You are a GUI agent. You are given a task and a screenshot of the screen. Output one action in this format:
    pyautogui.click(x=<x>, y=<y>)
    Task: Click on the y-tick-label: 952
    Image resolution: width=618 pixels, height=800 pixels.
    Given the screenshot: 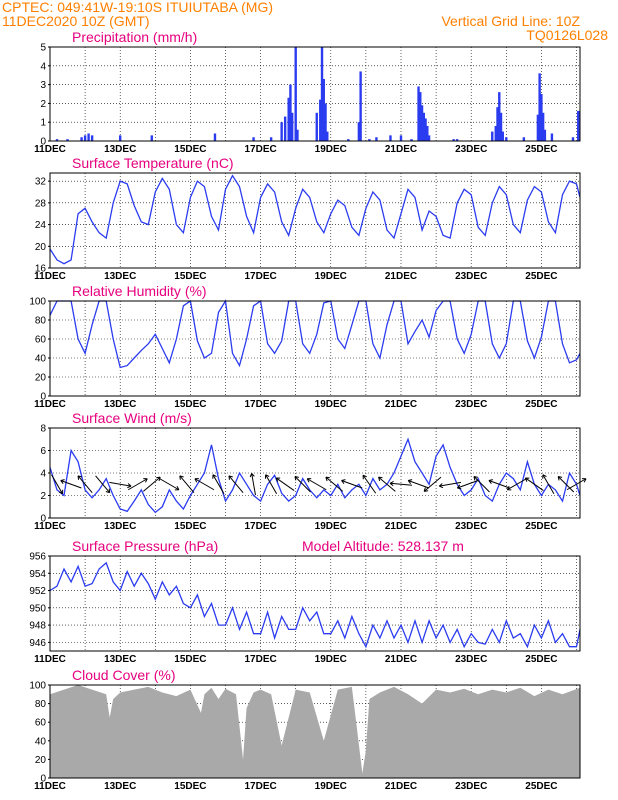 What is the action you would take?
    pyautogui.click(x=37, y=591)
    